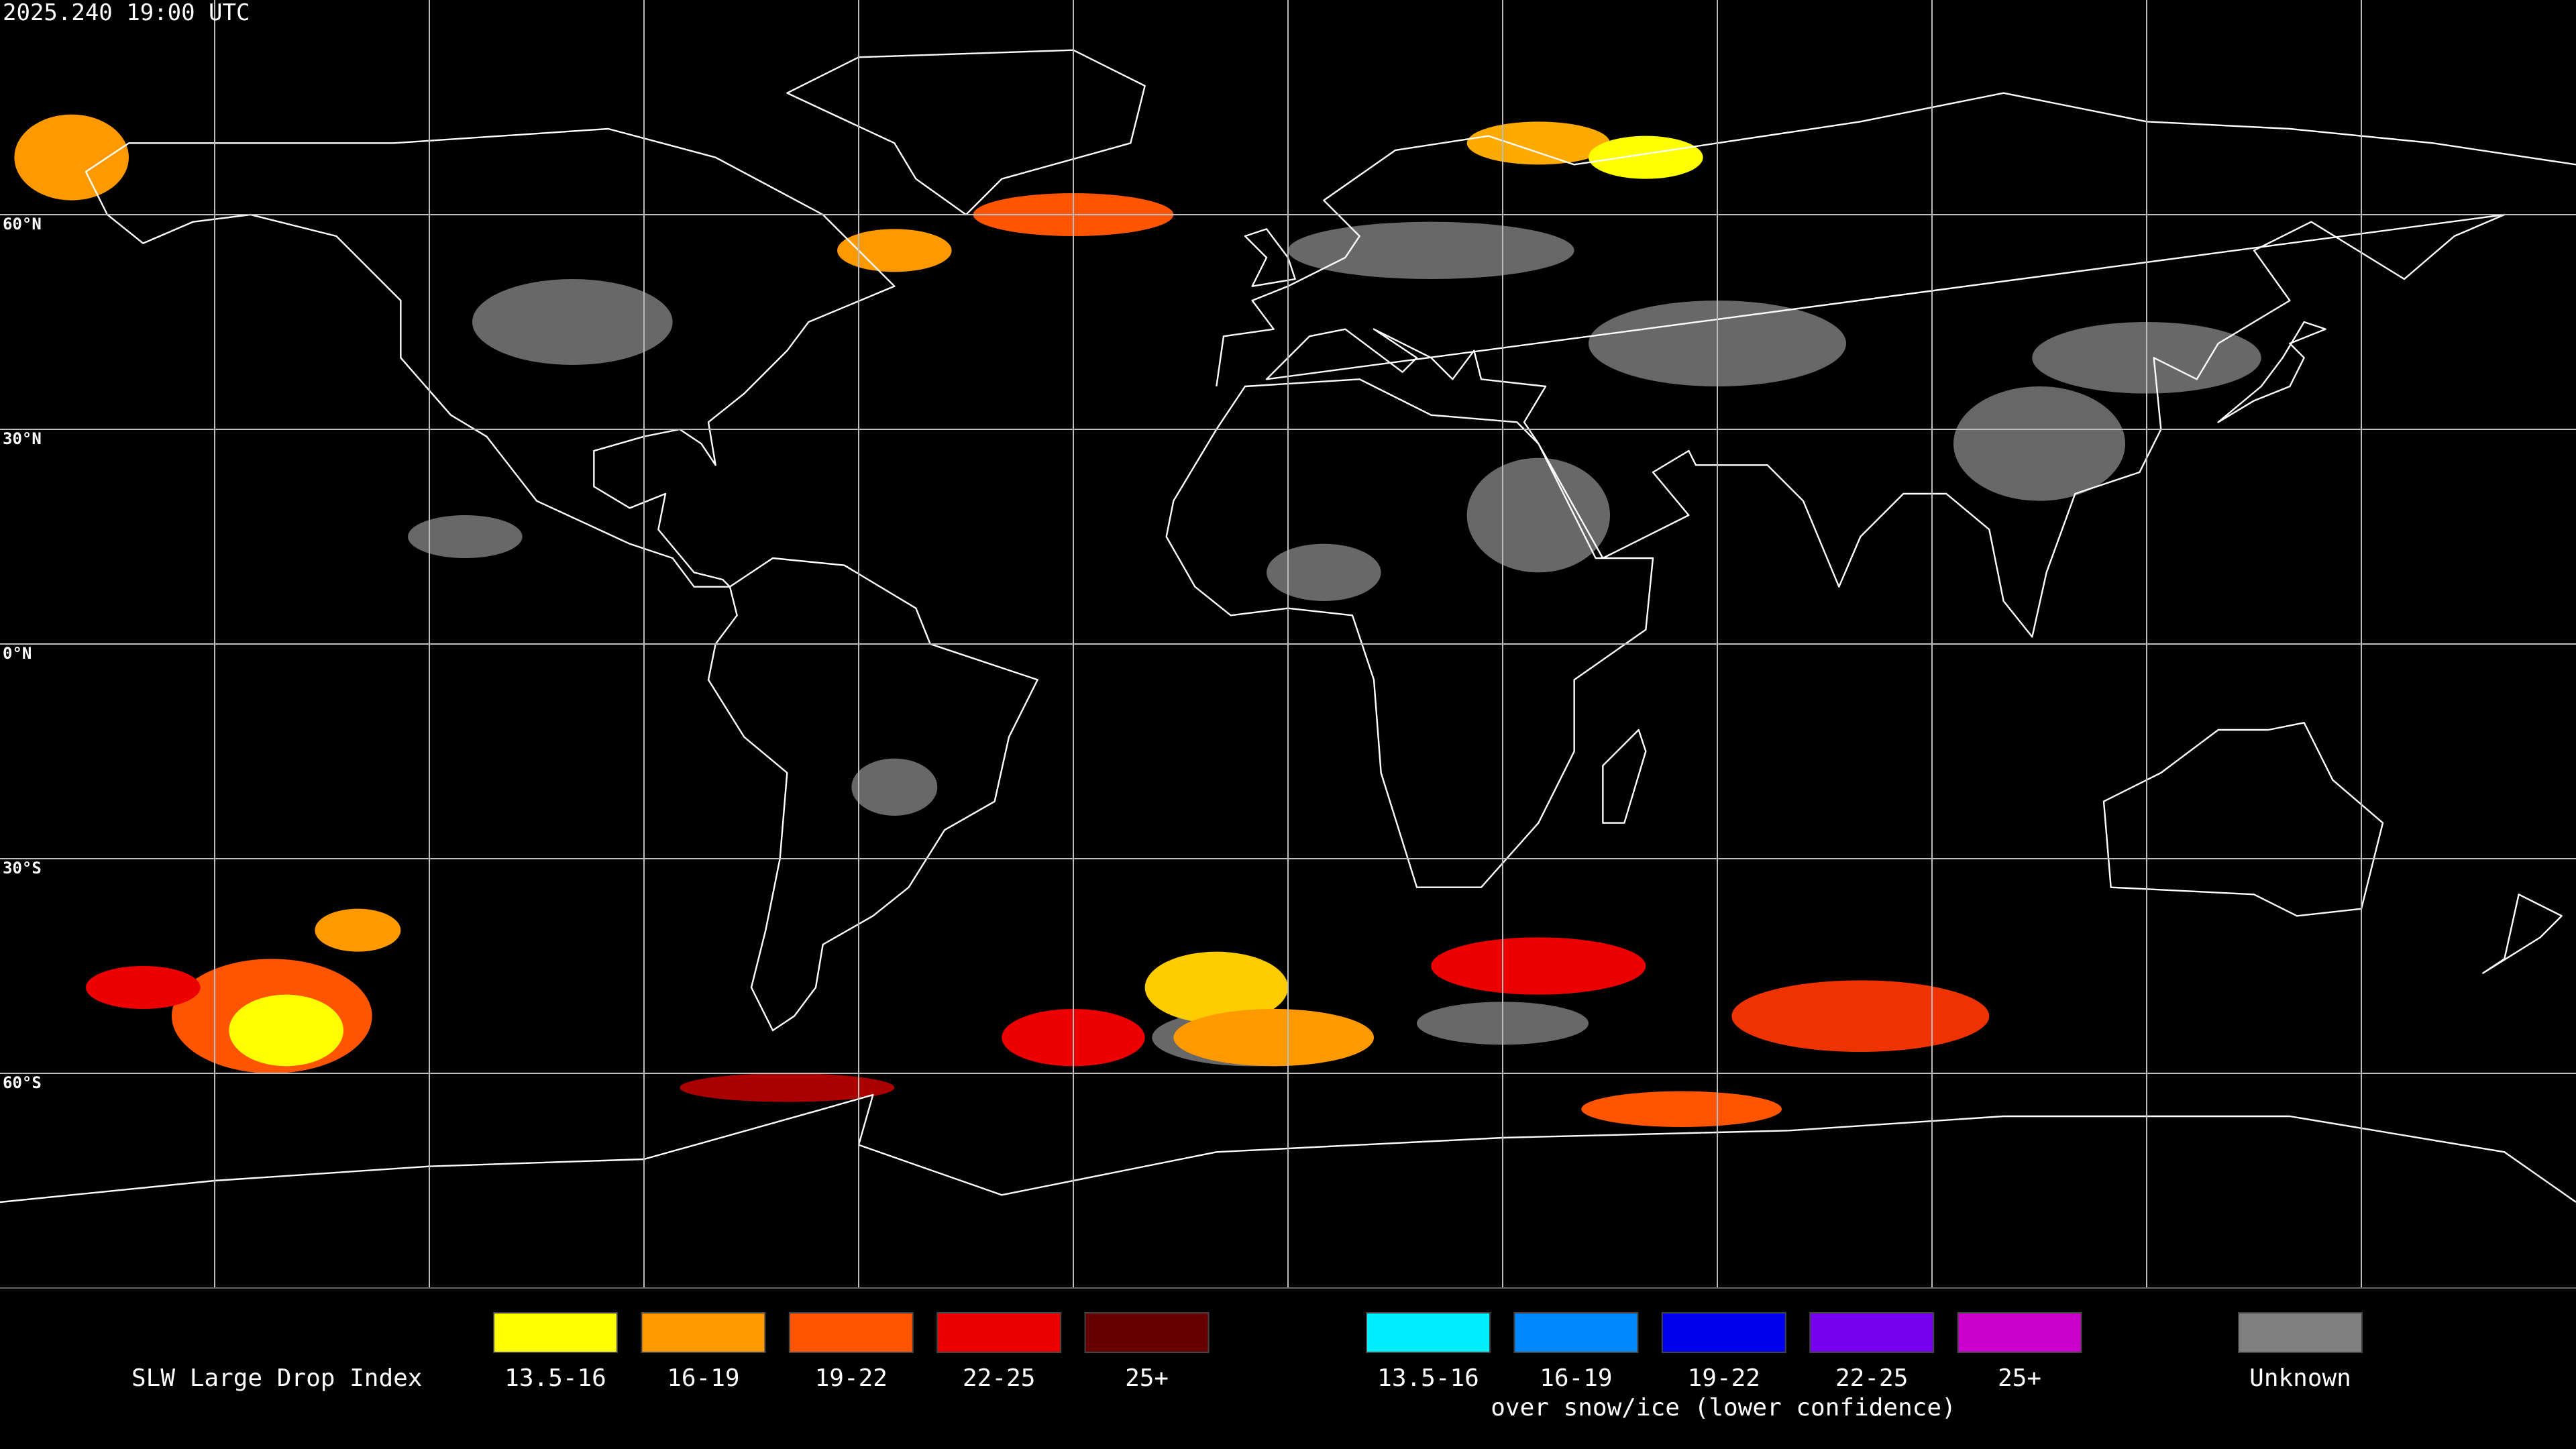 The image size is (2576, 1449). Describe the element at coordinates (22, 868) in the screenshot. I see `latitude-label: 30°S` at that location.